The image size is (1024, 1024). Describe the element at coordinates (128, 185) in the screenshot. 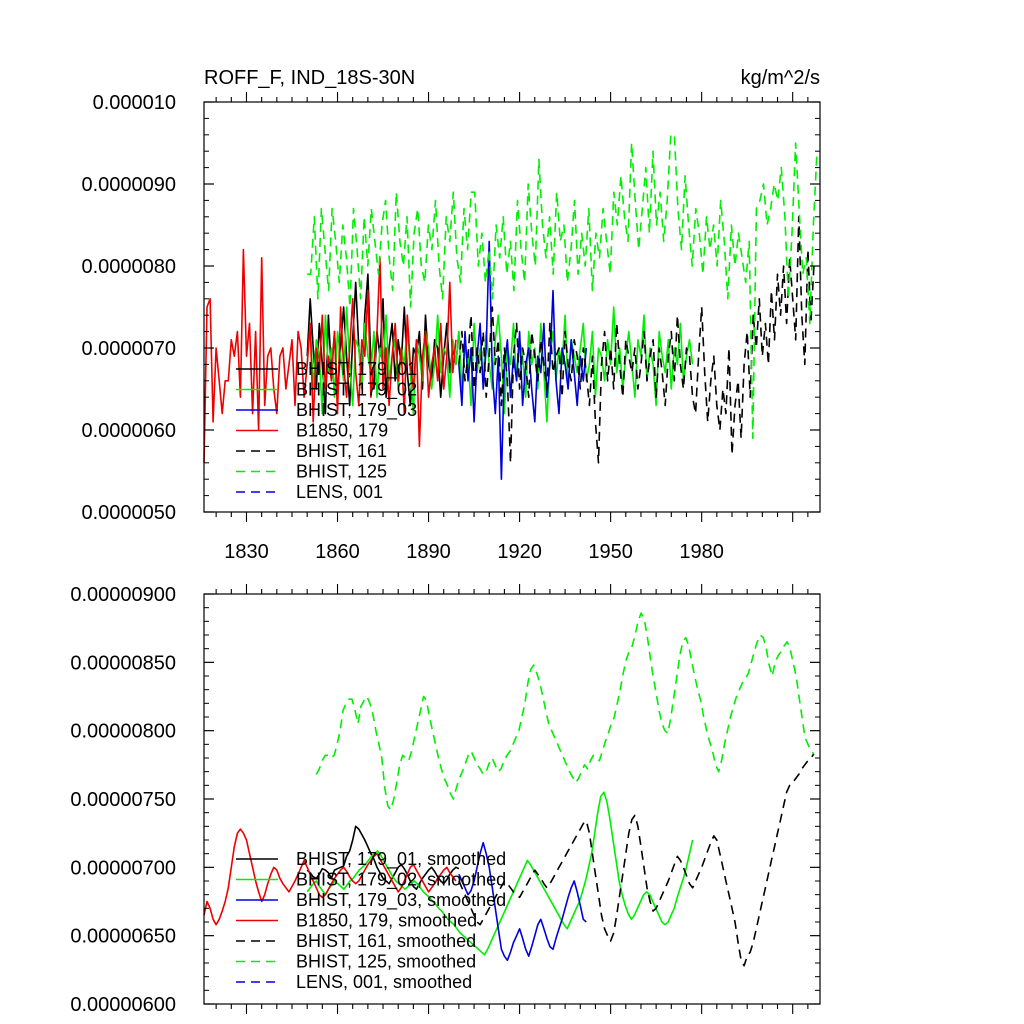

I see `top-y-tick-label: 0.0000090` at that location.